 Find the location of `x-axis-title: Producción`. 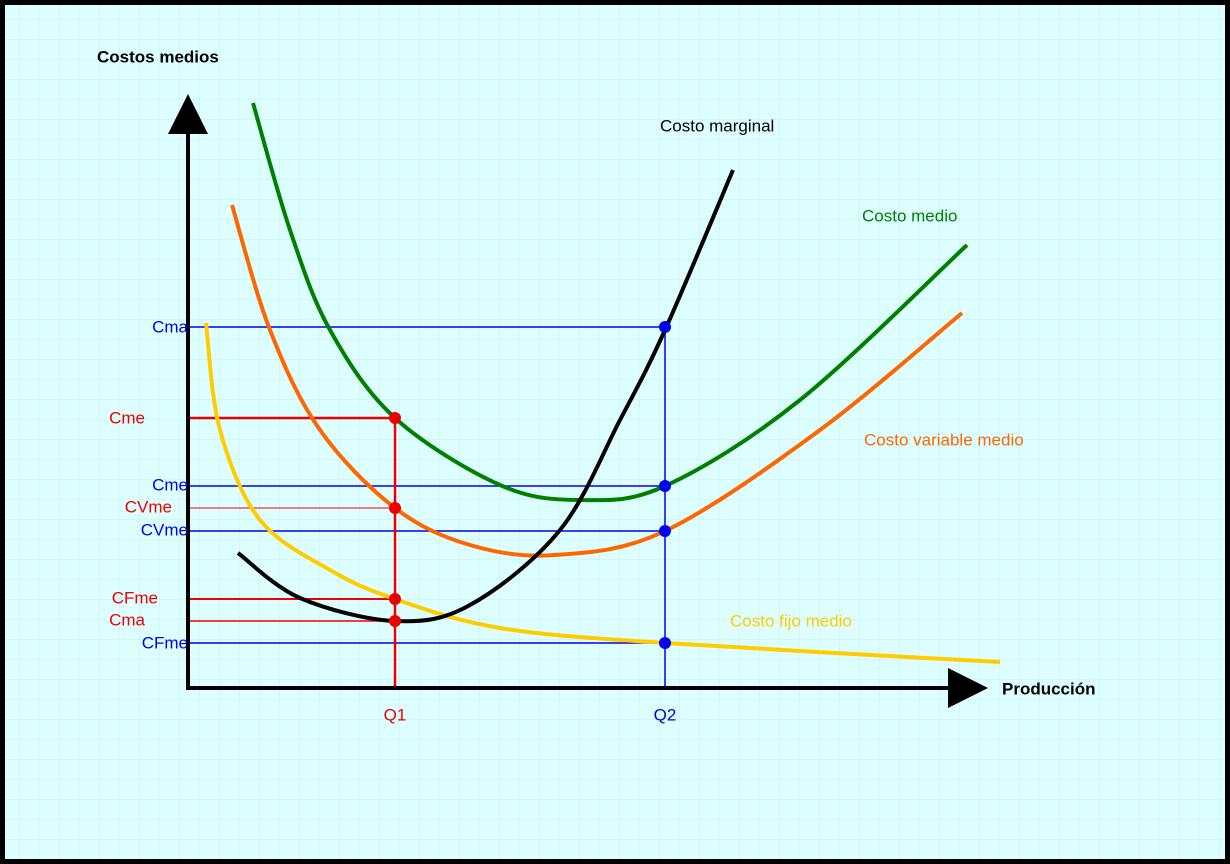

x-axis-title: Producción is located at coordinates (1049, 688).